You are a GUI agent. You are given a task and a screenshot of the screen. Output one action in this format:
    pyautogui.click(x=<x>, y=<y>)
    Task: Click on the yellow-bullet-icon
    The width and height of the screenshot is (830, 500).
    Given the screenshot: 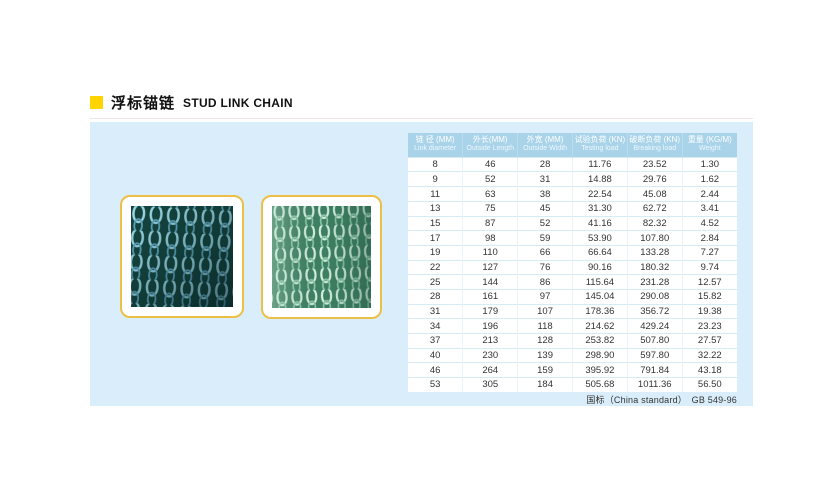 What is the action you would take?
    pyautogui.click(x=96, y=102)
    